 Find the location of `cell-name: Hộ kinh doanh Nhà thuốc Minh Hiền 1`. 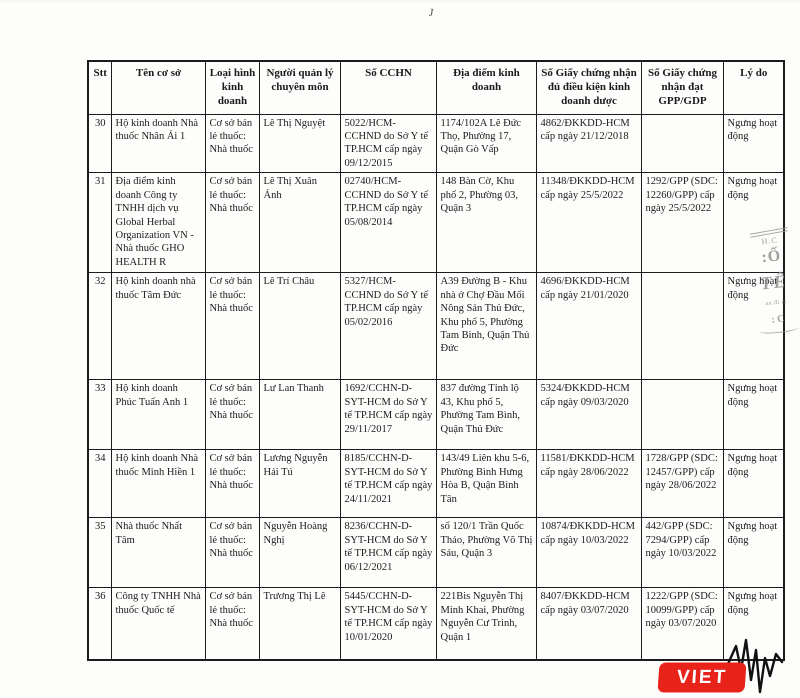

cell-name: Hộ kinh doanh Nhà thuốc Minh Hiền 1 is located at coordinates (158, 484).